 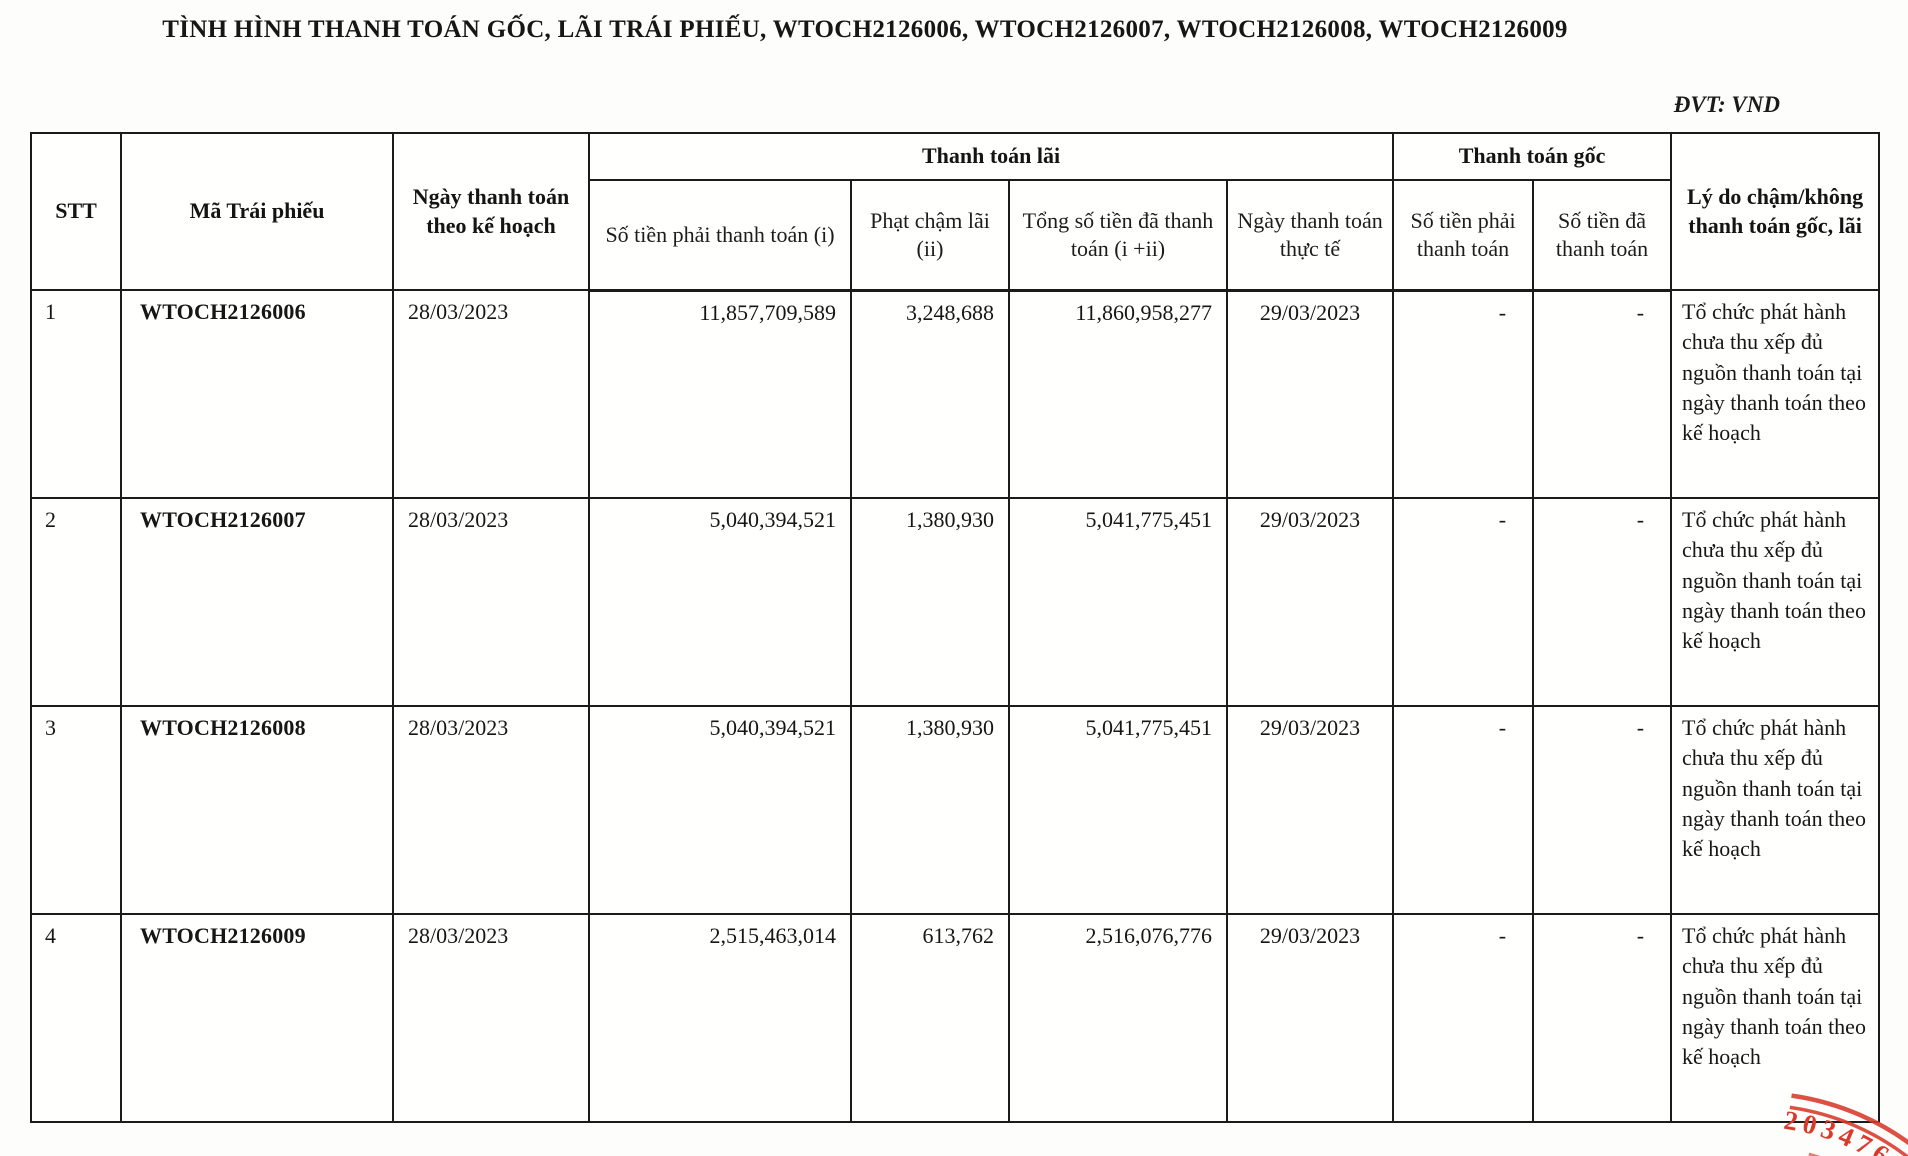 I want to click on col-header-reason: Lý do chậm/không thanh toán gốc, lãi, so click(x=1775, y=211).